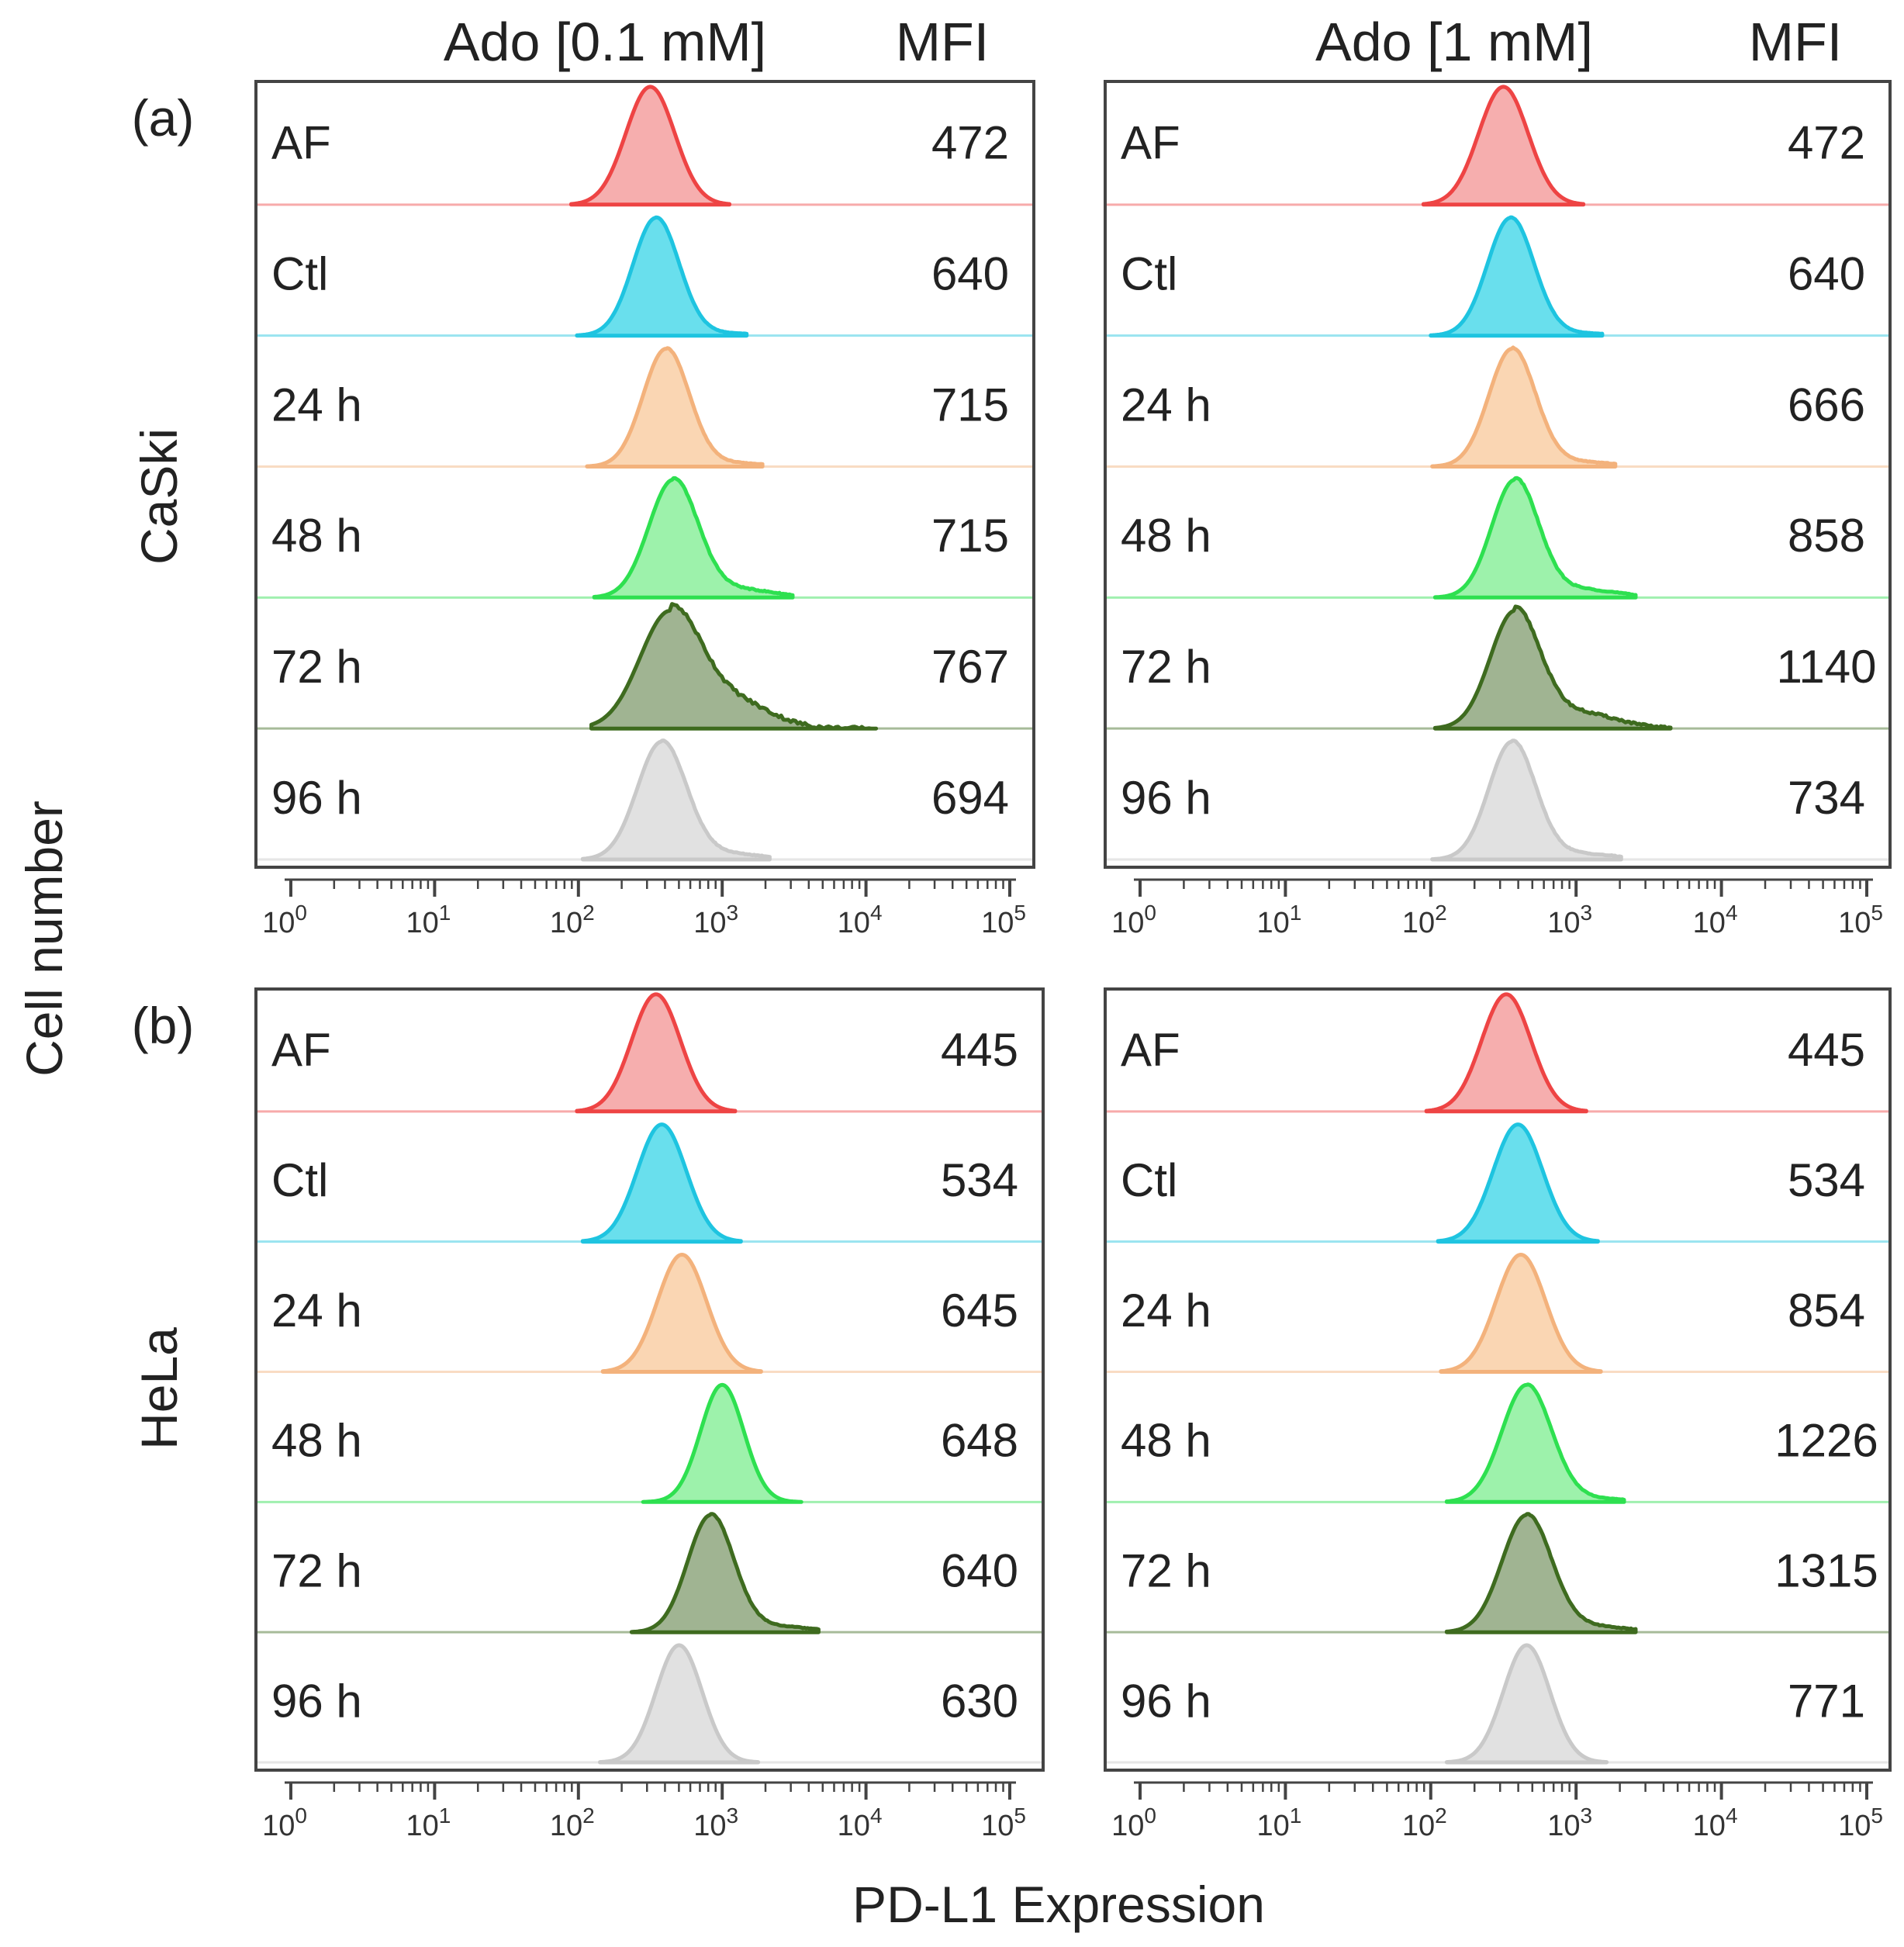  Describe the element at coordinates (644, 408) in the screenshot. I see `histogram-row: 24 h 715` at that location.